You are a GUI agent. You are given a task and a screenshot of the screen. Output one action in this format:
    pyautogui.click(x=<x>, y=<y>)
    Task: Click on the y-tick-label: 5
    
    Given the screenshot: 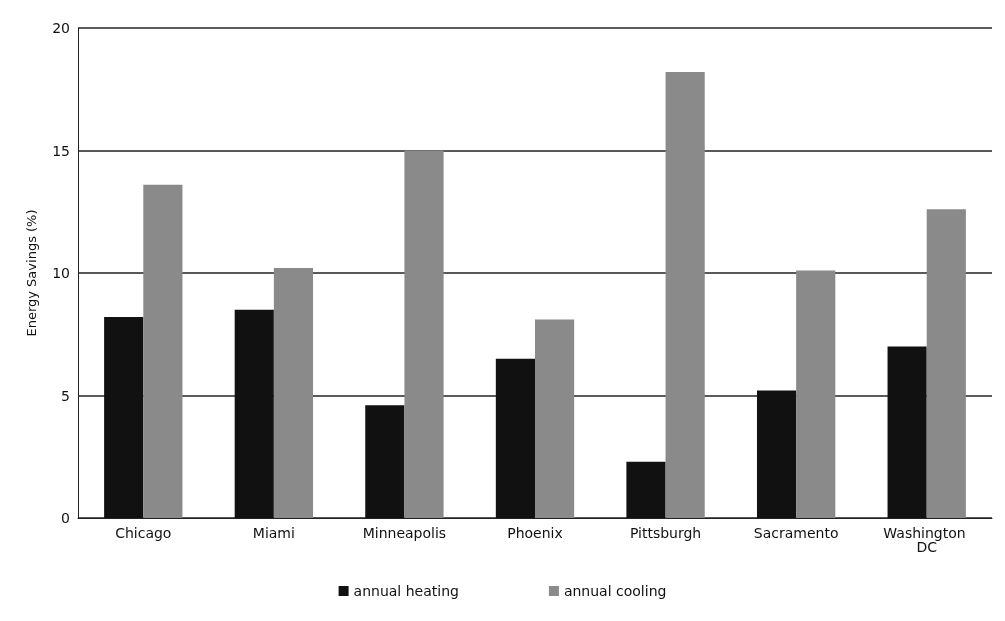 What is the action you would take?
    pyautogui.click(x=65, y=395)
    